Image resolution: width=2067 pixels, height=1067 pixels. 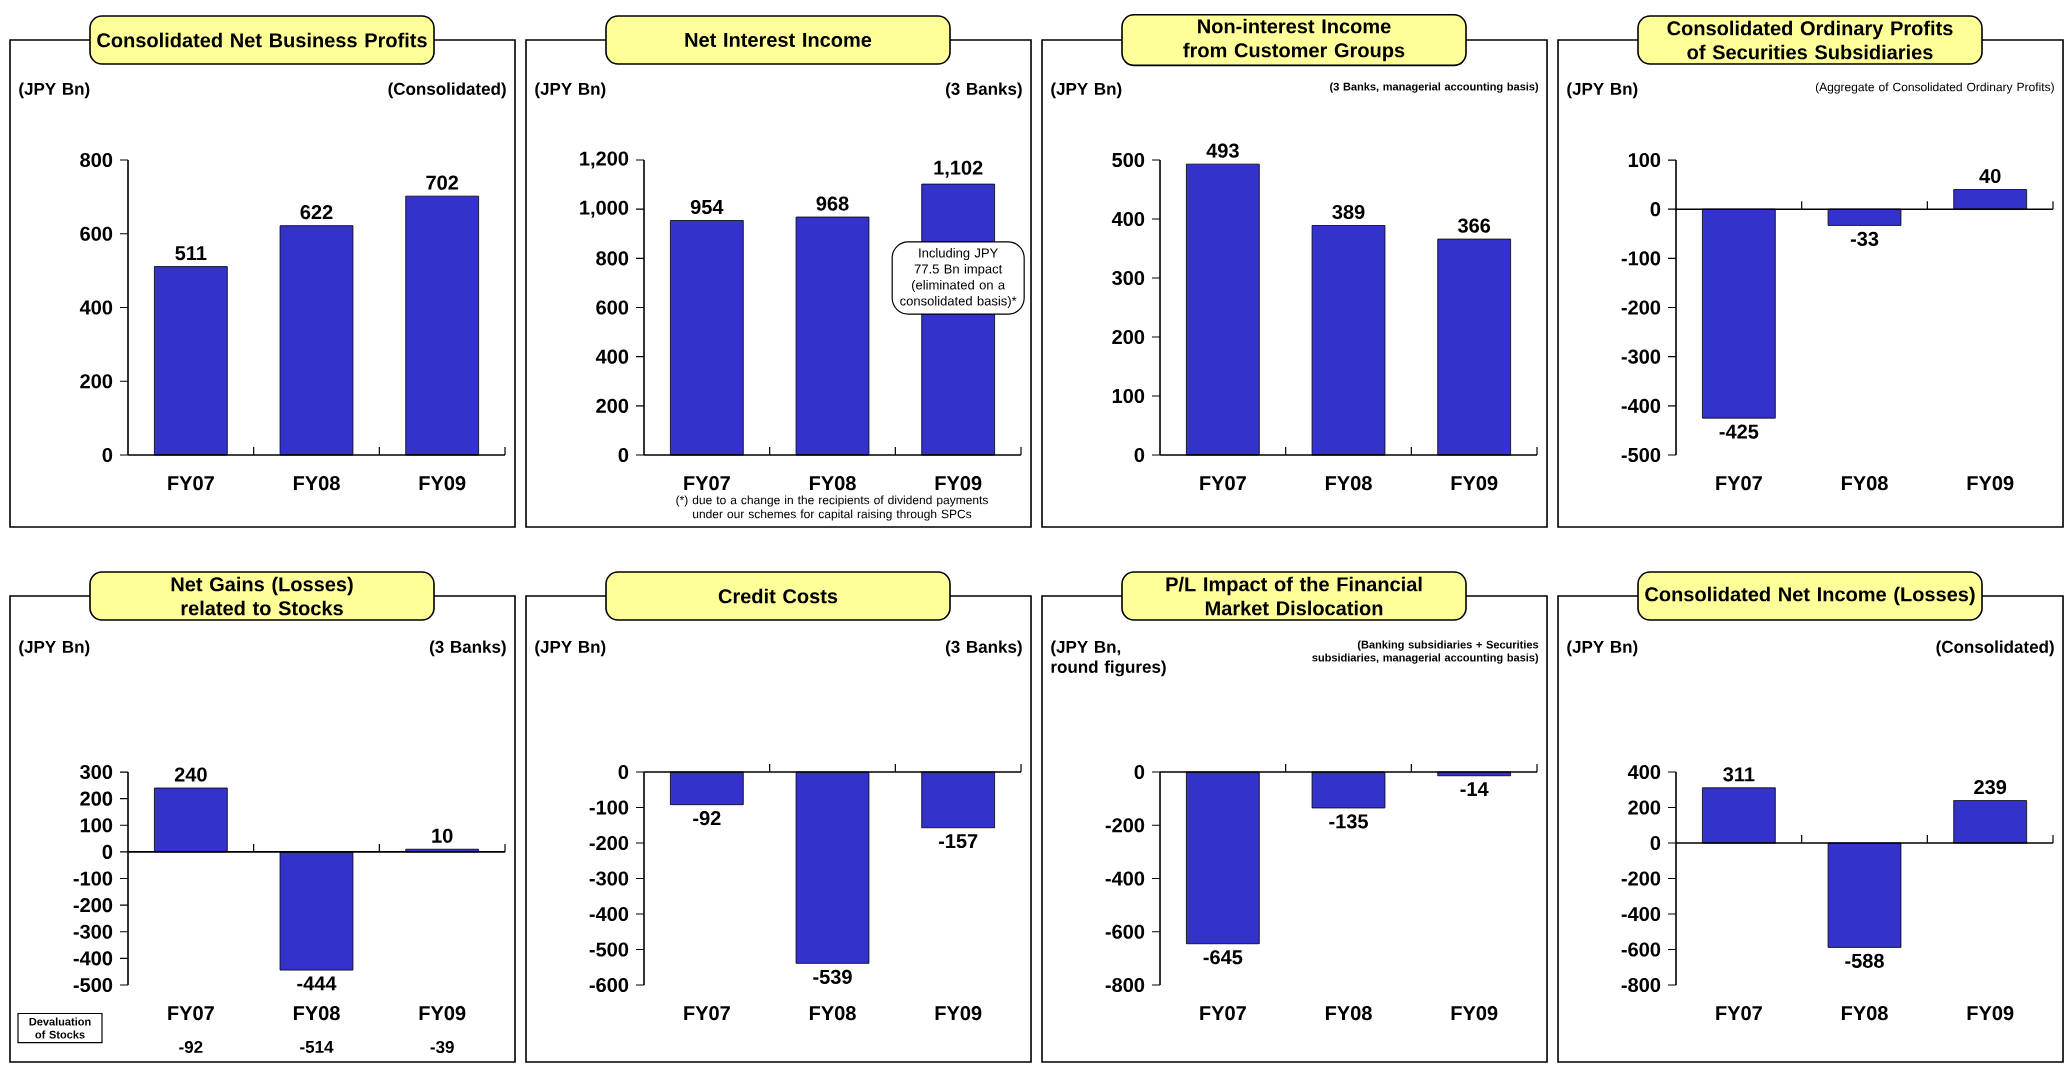 What do you see at coordinates (191, 253) in the screenshot?
I see `data-label: 511` at bounding box center [191, 253].